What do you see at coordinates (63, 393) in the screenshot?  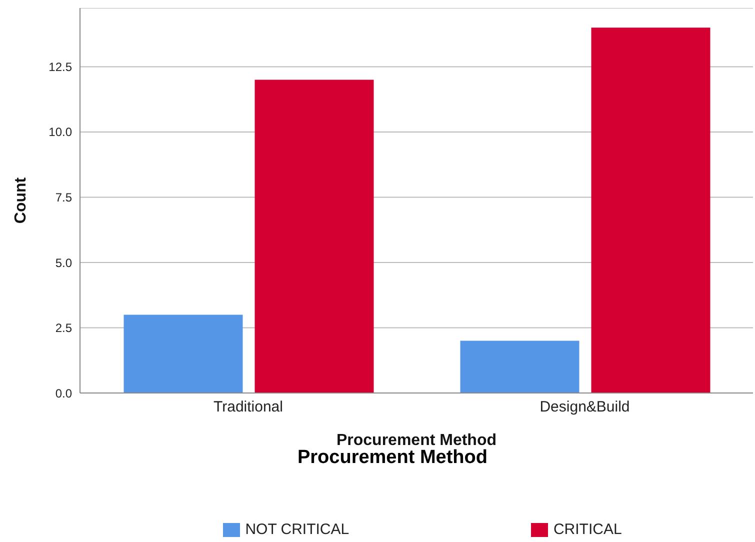 I see `y-tick-label: 0.0` at bounding box center [63, 393].